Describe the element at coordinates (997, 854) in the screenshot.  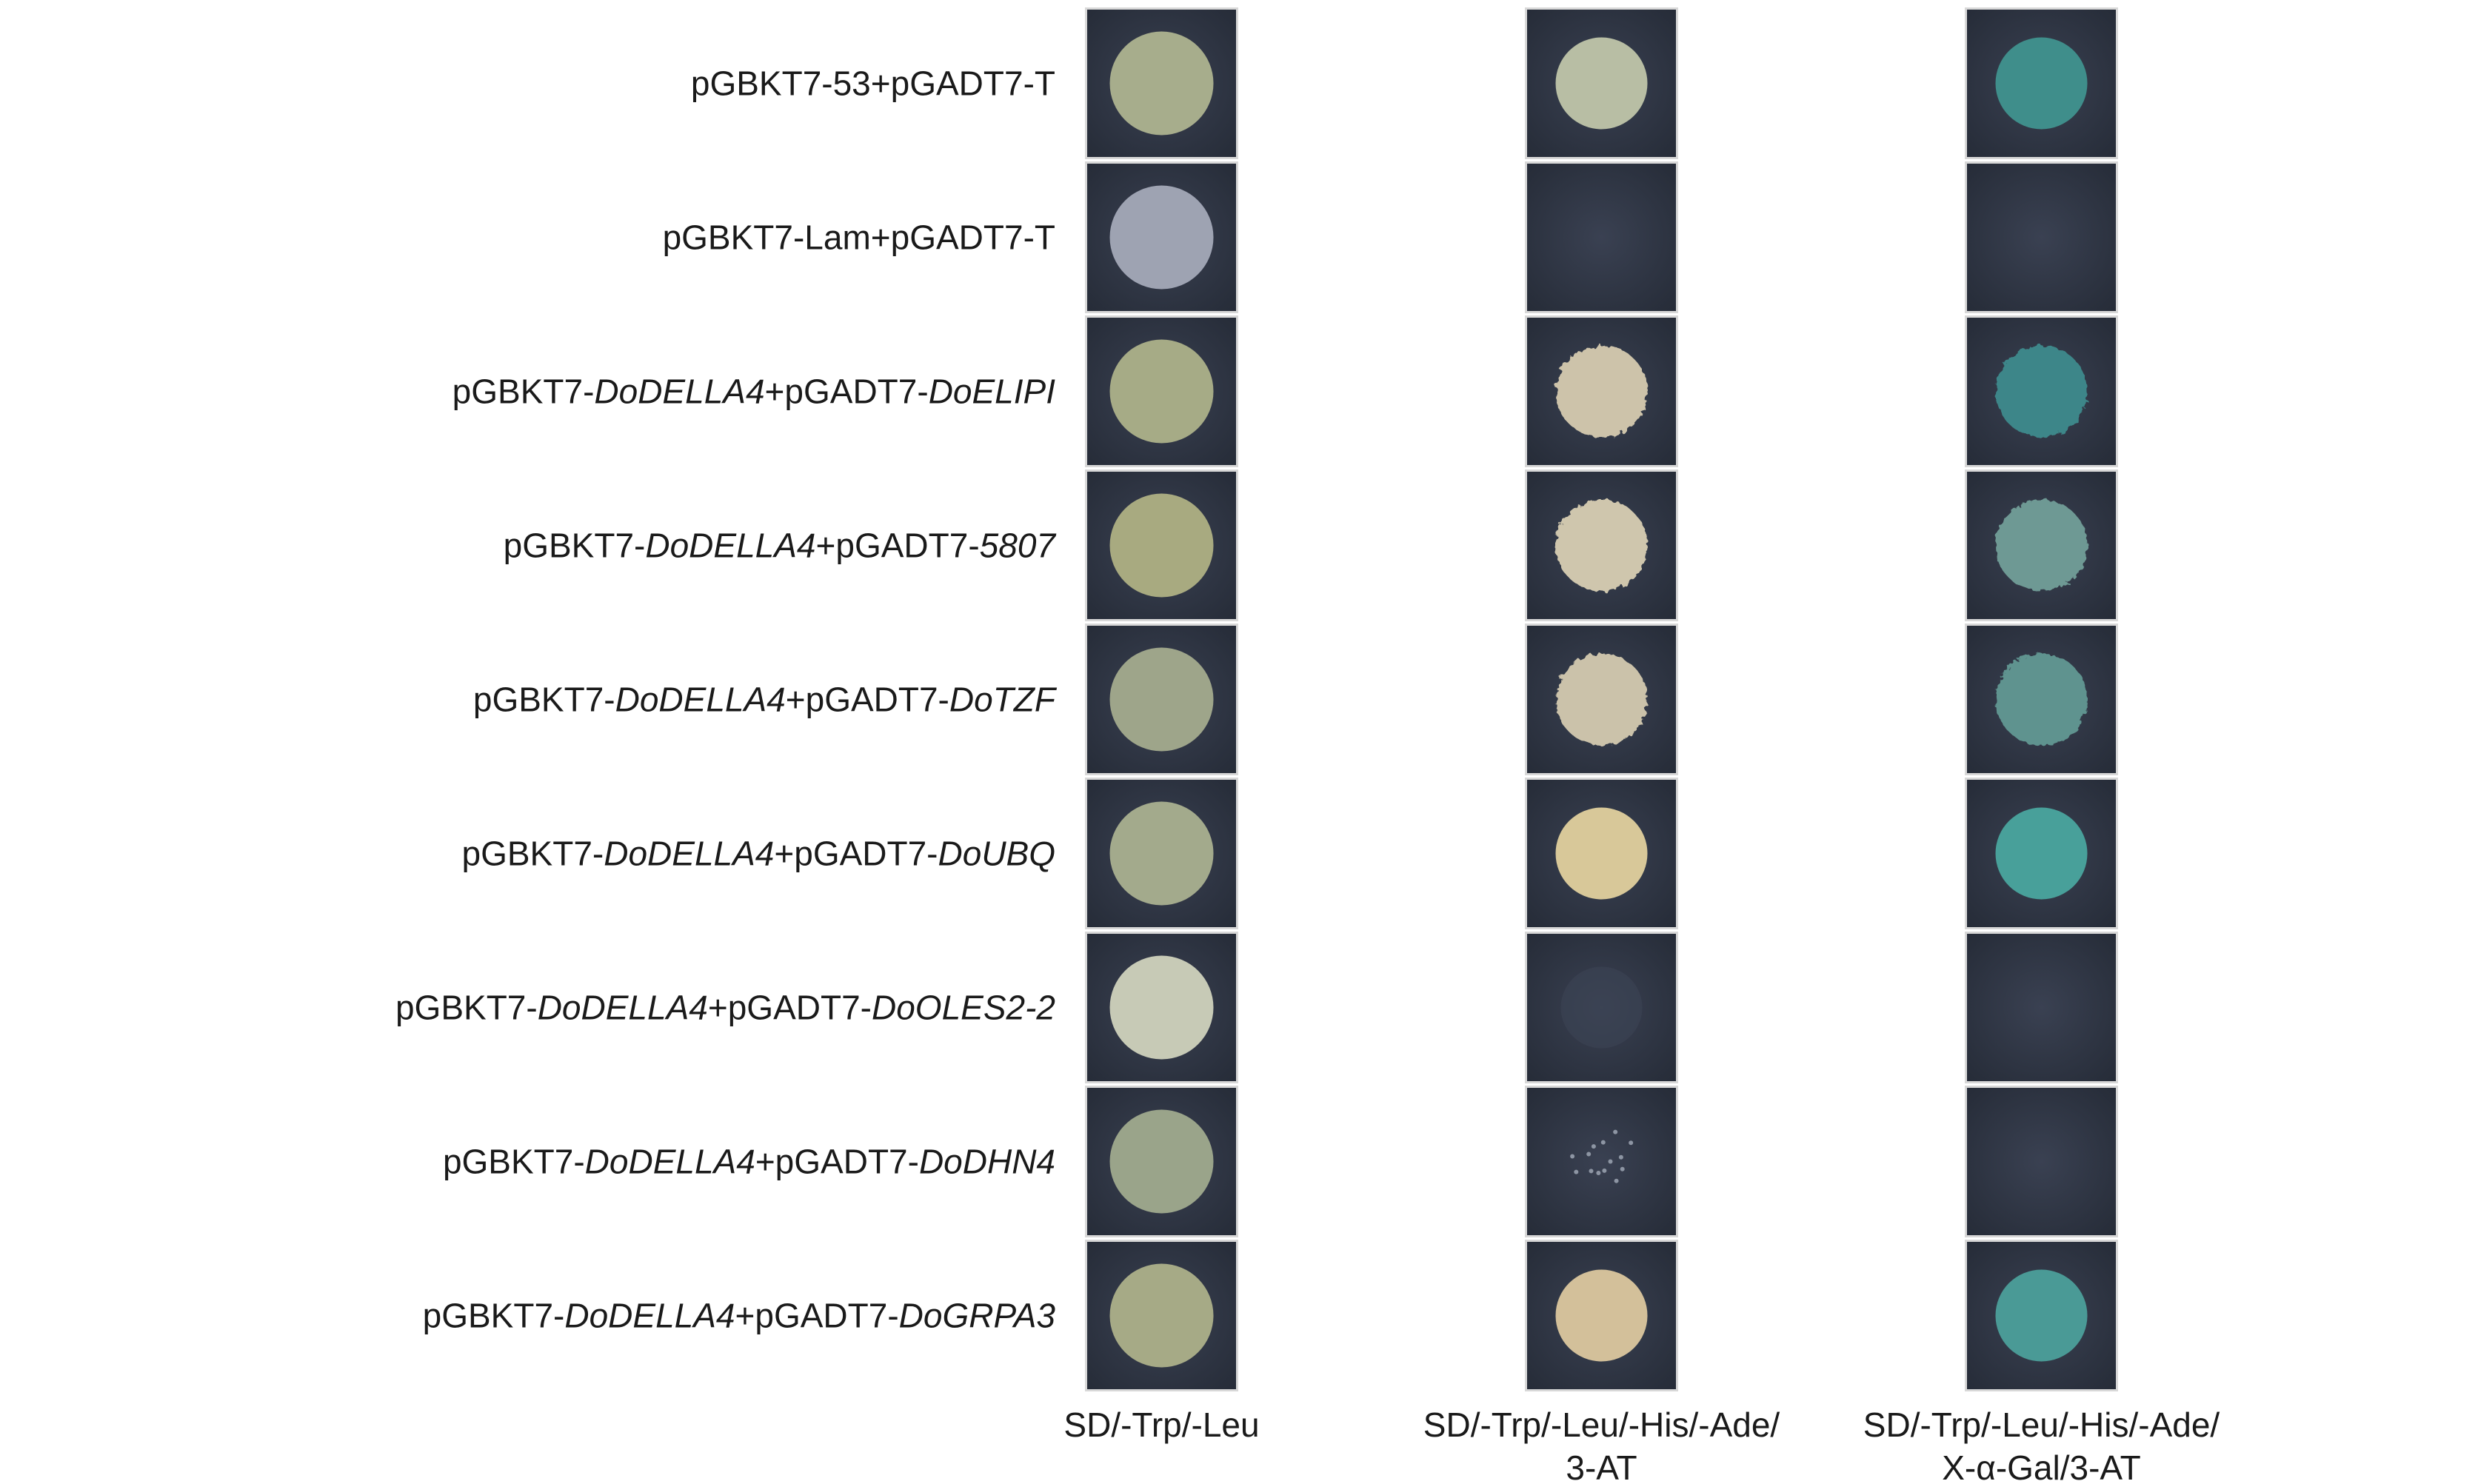
I see `label-part: DoUBQ` at that location.